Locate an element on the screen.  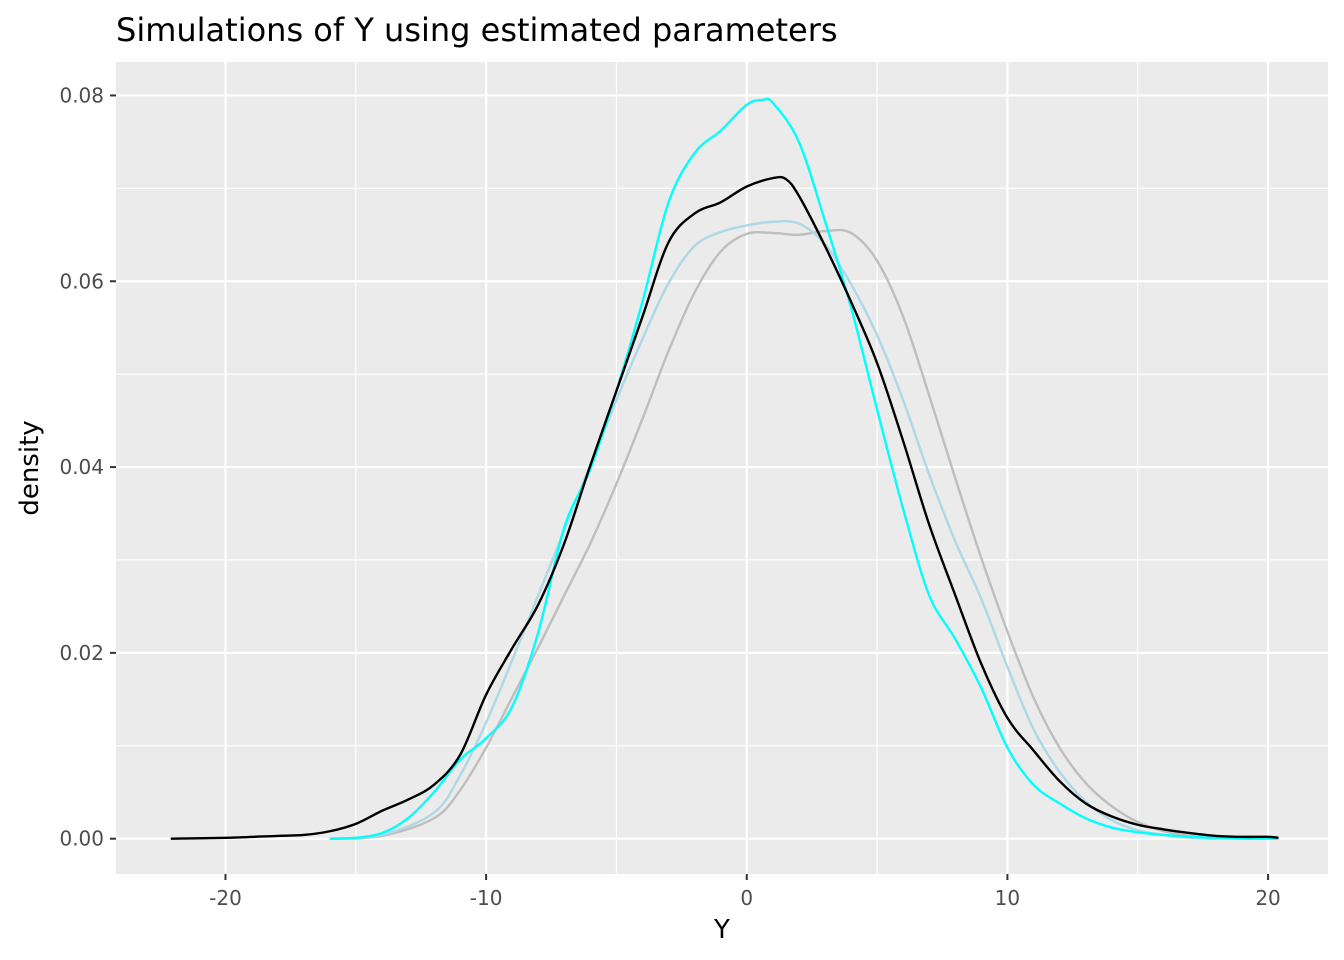
x-tick-label: 20 is located at coordinates (1267, 898).